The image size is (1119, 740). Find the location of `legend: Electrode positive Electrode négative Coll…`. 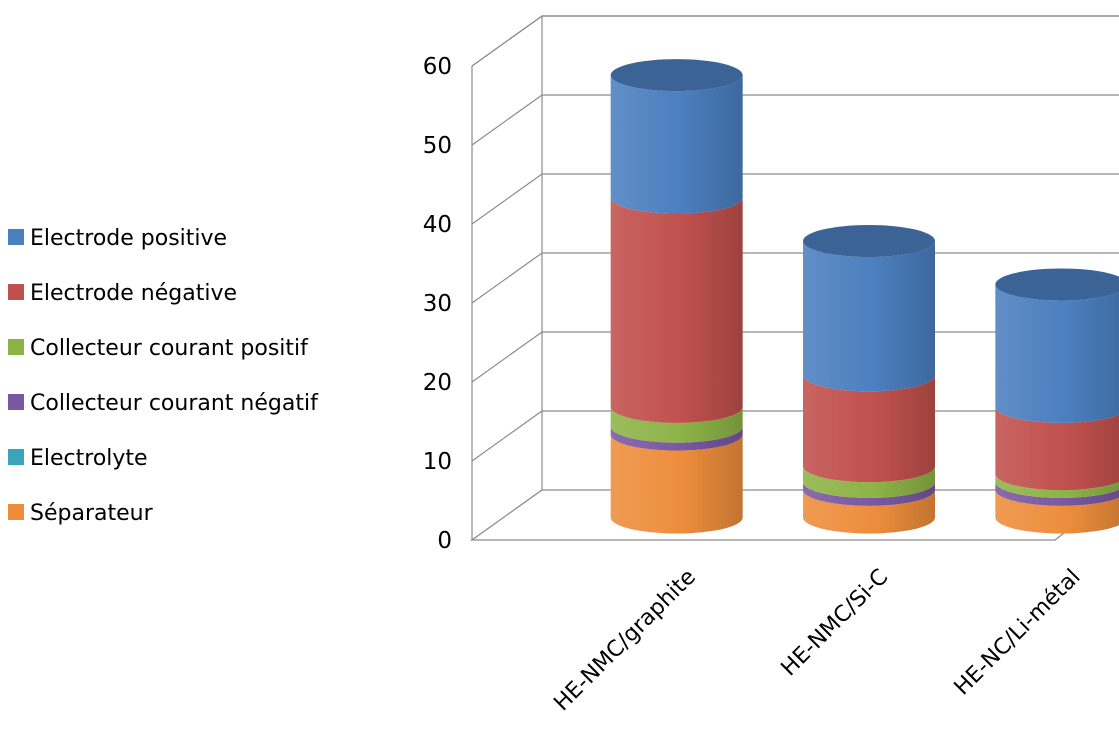

legend: Electrode positive Electrode négative Coll… is located at coordinates (163, 376).